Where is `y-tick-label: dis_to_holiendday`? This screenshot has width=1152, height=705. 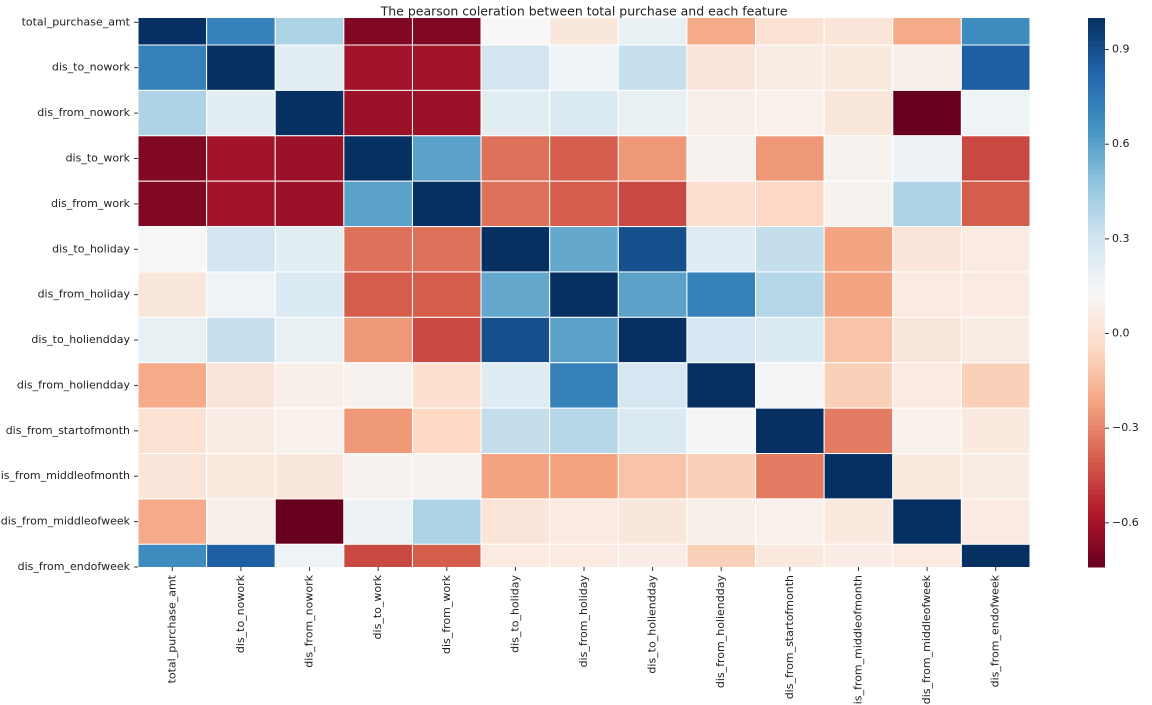 y-tick-label: dis_to_holiendday is located at coordinates (80, 339).